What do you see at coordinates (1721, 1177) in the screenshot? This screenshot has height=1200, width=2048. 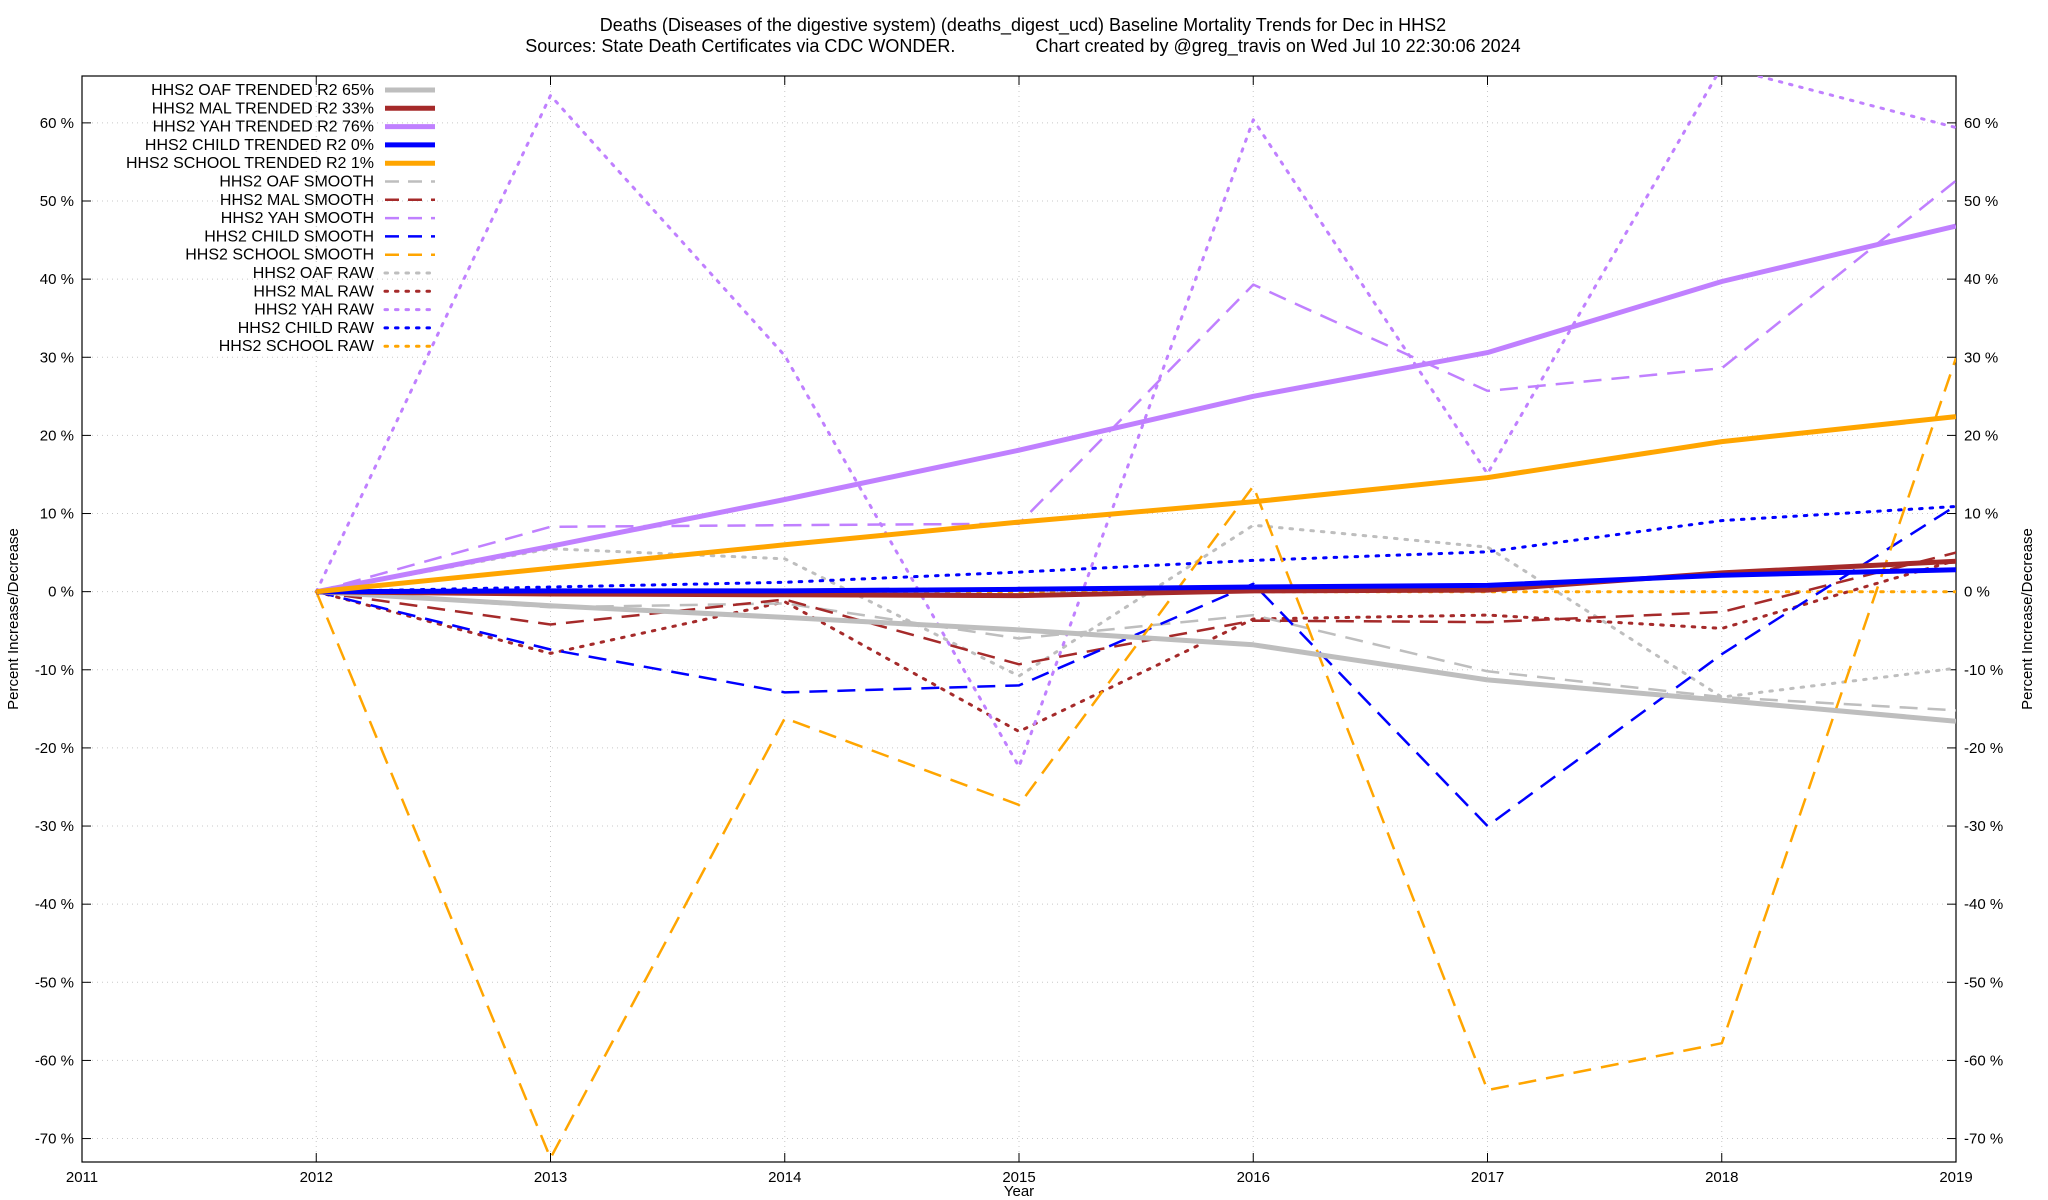 I see `x-tick-label: 2018` at bounding box center [1721, 1177].